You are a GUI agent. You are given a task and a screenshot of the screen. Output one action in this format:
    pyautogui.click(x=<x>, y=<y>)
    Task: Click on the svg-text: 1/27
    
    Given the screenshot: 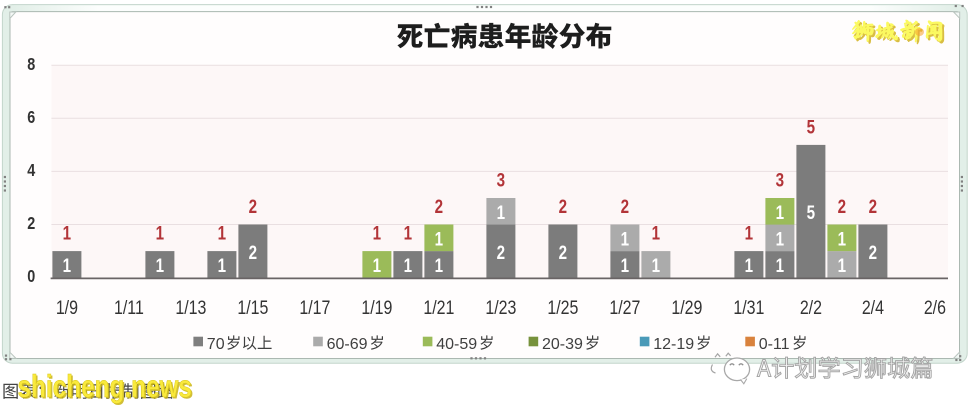 What is the action you would take?
    pyautogui.click(x=624, y=307)
    